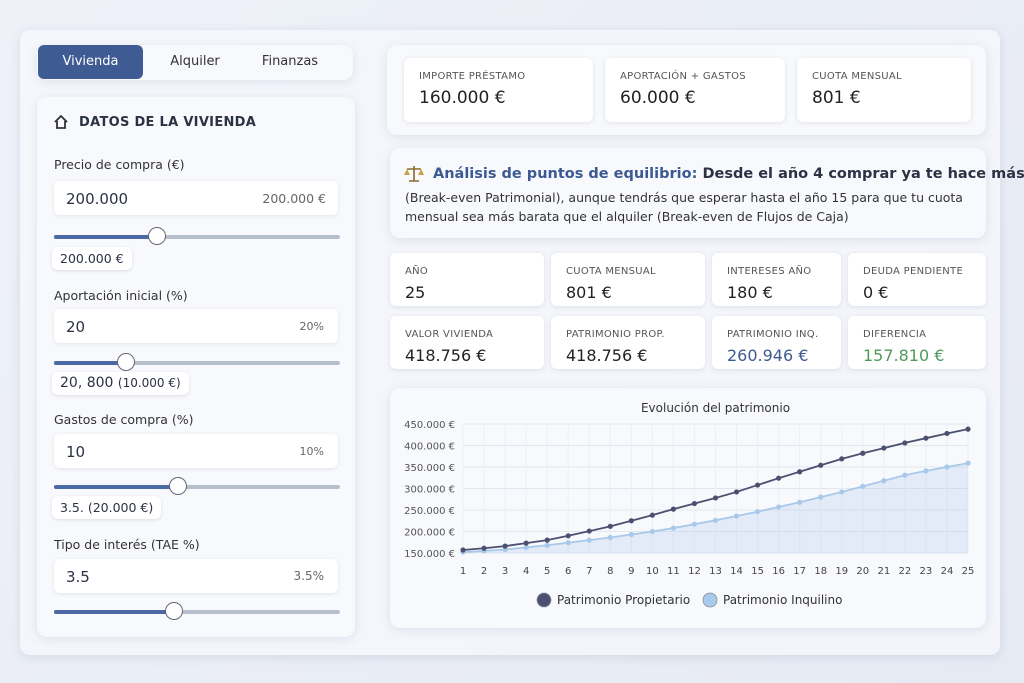 The image size is (1024, 683). What do you see at coordinates (715, 508) in the screenshot?
I see `area` at bounding box center [715, 508].